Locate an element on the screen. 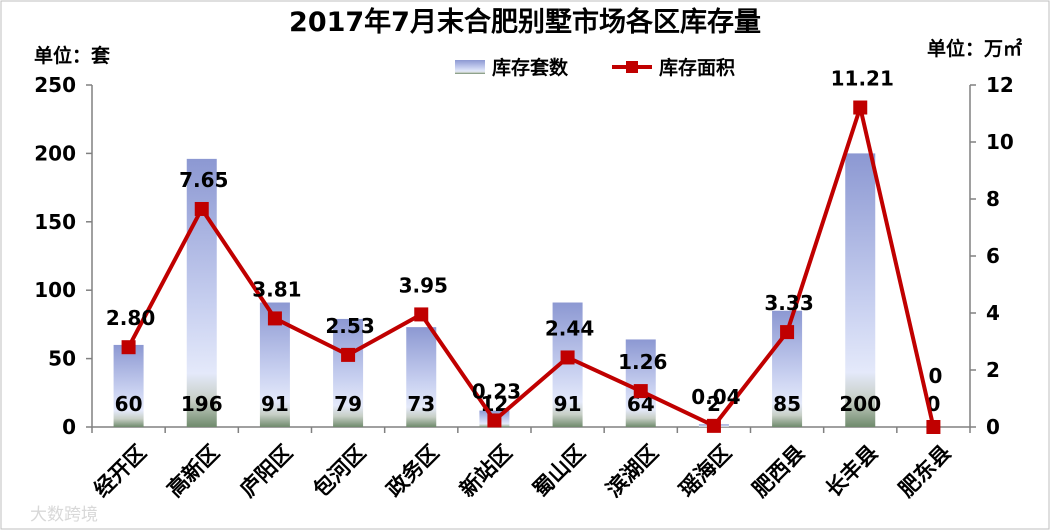 This screenshot has height=532, width=1051. category-label: 庐阳区 is located at coordinates (267, 471).